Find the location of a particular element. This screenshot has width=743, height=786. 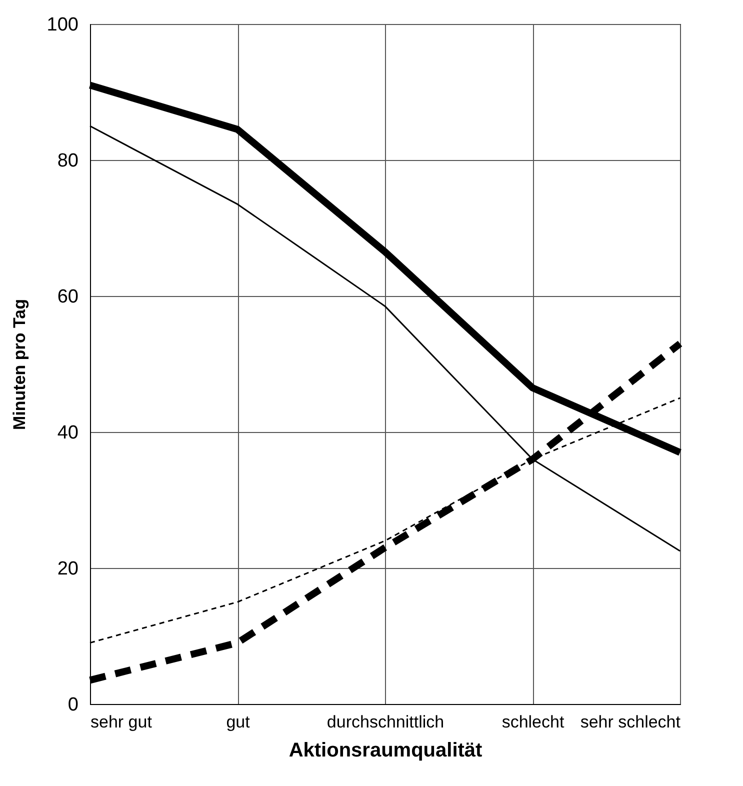

x-tick-label: schlecht is located at coordinates (533, 722).